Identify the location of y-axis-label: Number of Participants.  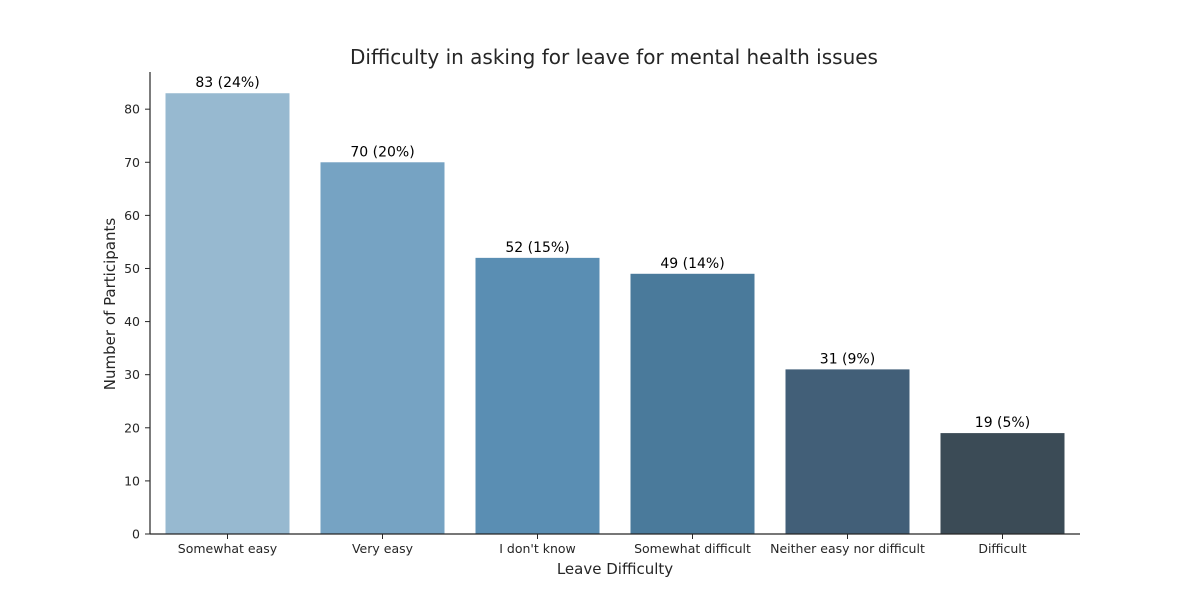
(110, 304).